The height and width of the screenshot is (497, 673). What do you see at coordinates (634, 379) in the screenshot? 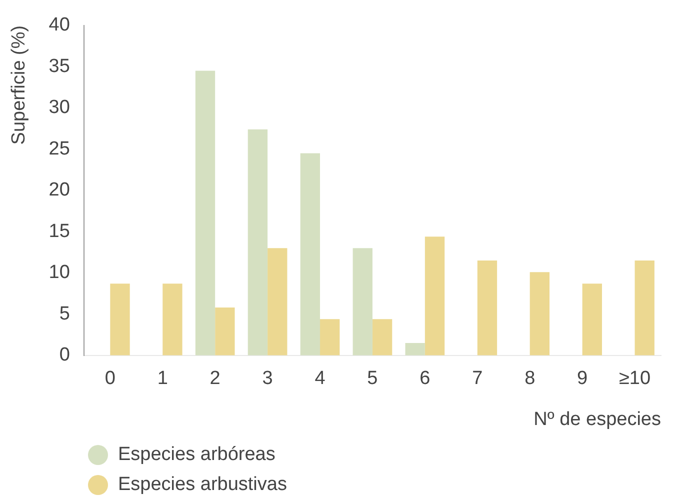
I see `x-tick-label: ≥10` at bounding box center [634, 379].